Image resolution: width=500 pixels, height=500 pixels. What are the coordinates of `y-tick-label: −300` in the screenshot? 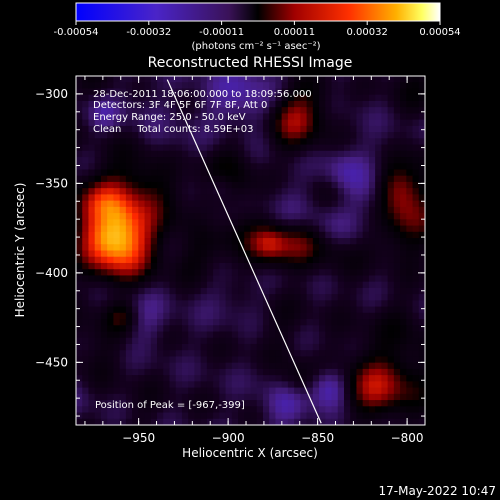 It's located at (51, 94).